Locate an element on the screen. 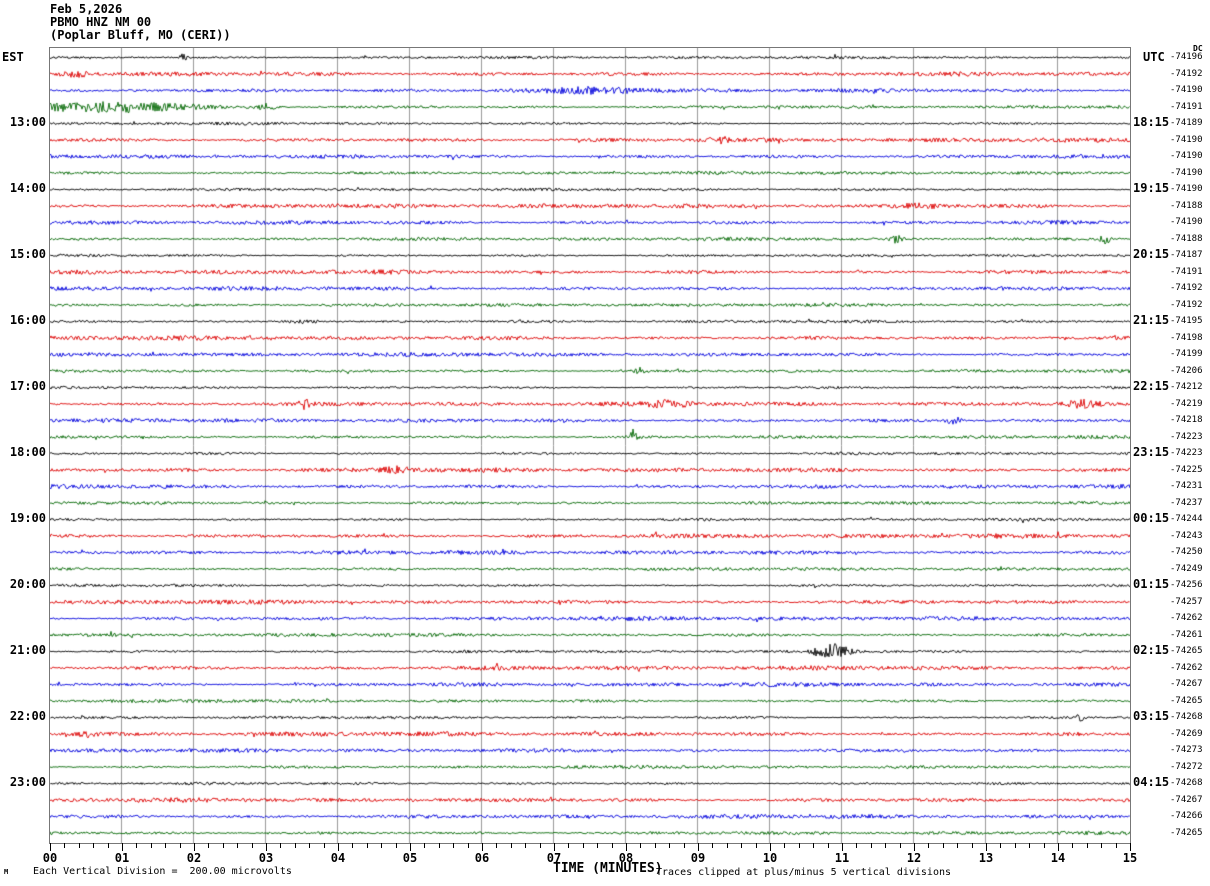 The width and height of the screenshot is (1210, 886). x-tick-label: 06 is located at coordinates (482, 858).